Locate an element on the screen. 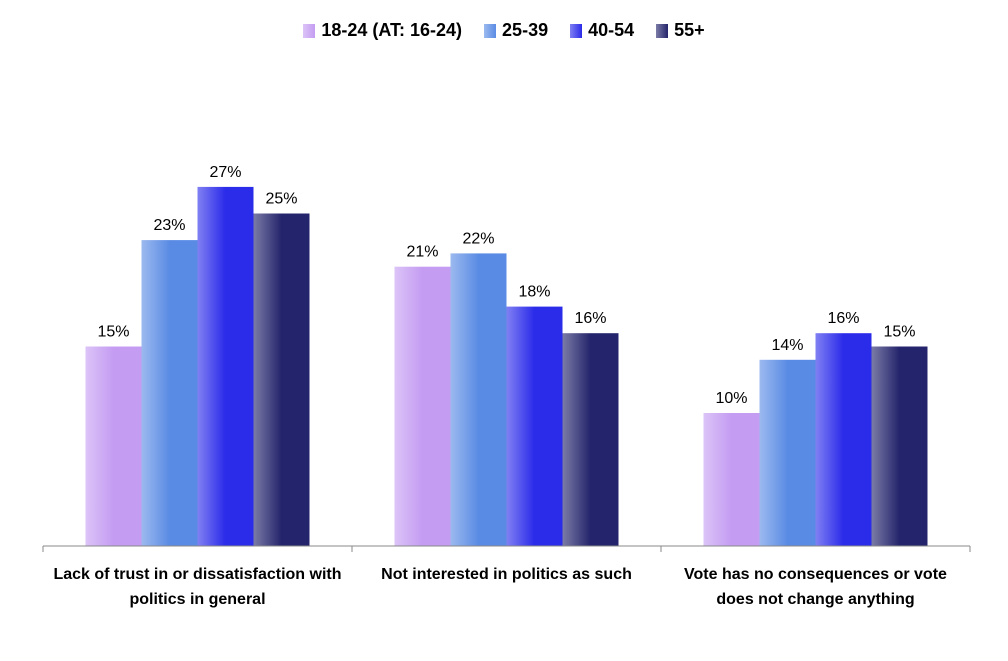  x-tick-label: Not interested in politics as such is located at coordinates (506, 574).